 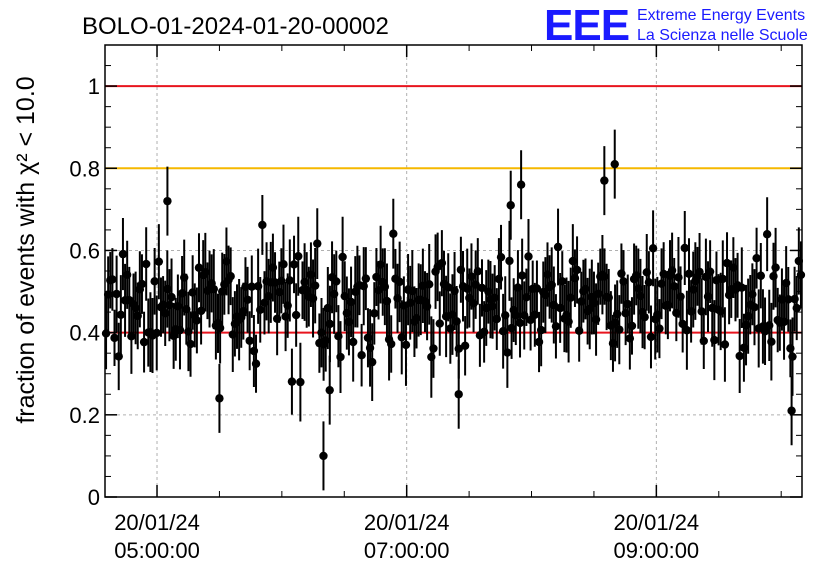 What do you see at coordinates (94, 86) in the screenshot?
I see `y-tick-label: 1` at bounding box center [94, 86].